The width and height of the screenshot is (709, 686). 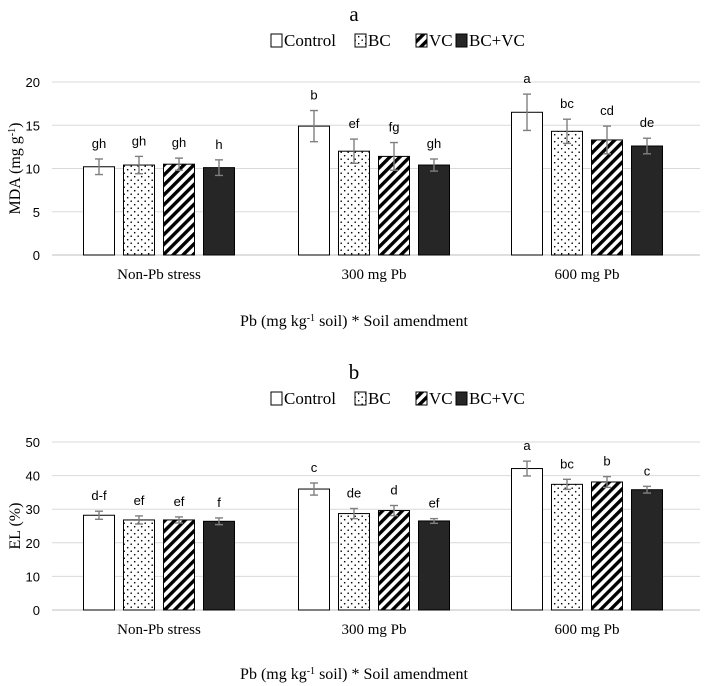 I want to click on y-tick-label: 5, so click(x=36, y=212).